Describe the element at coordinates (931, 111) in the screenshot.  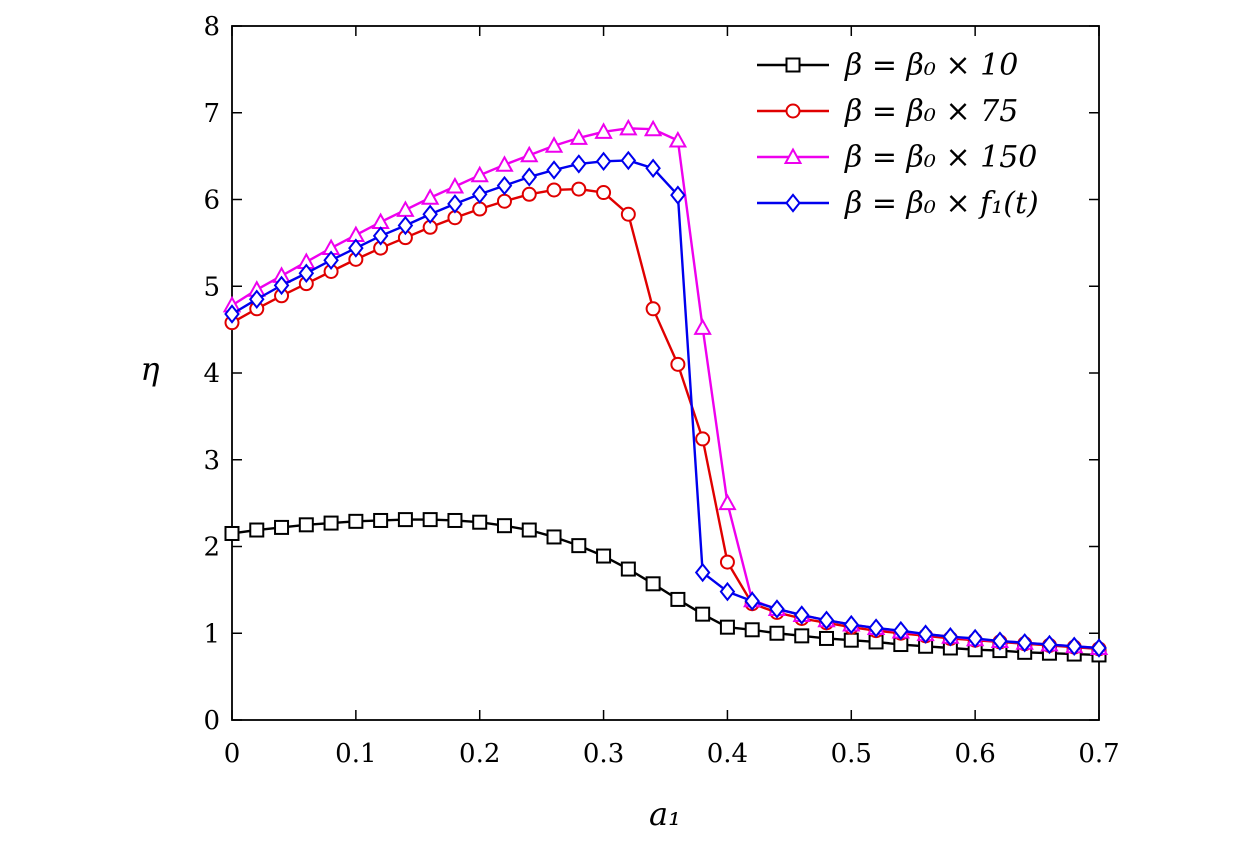
I see `legend-label: β = β₀ × 75` at that location.